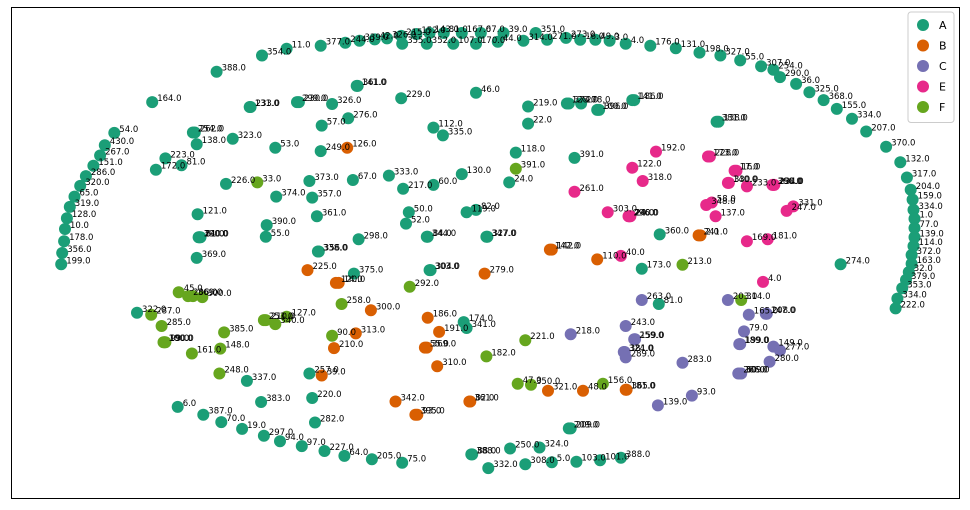 The width and height of the screenshot is (970, 510). I want to click on point-label-a-106: 81.0, so click(215, 234).